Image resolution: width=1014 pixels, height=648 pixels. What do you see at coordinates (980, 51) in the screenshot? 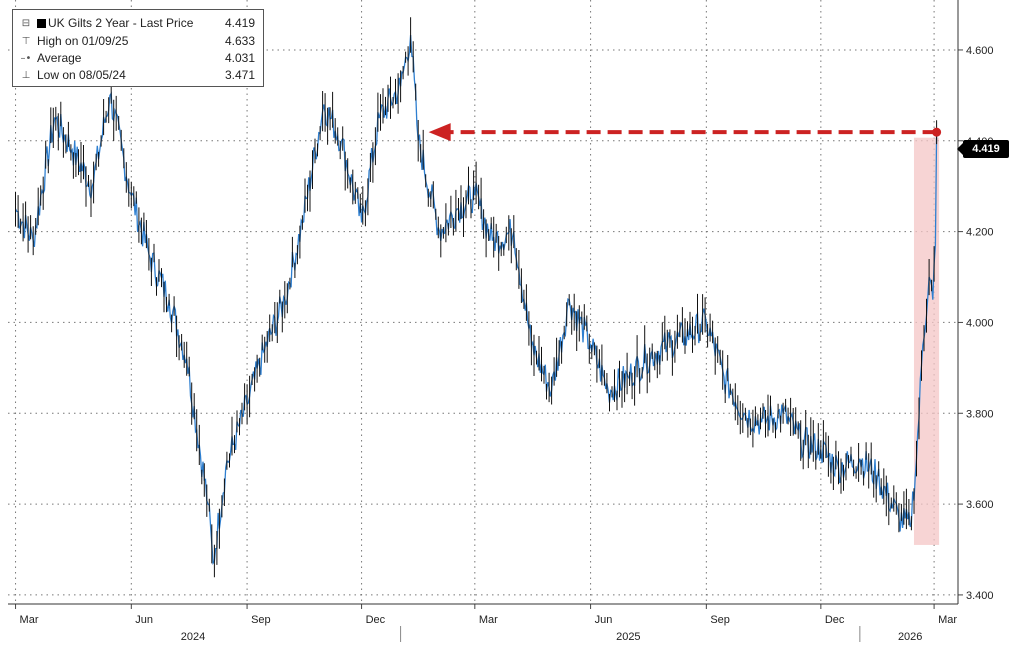
I see `y-tick-label: 4.600` at bounding box center [980, 51].